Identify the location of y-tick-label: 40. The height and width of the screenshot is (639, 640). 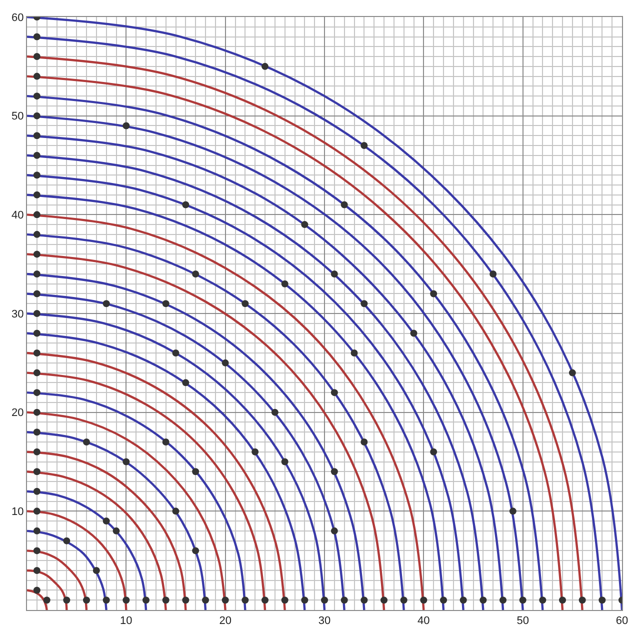
(18, 216).